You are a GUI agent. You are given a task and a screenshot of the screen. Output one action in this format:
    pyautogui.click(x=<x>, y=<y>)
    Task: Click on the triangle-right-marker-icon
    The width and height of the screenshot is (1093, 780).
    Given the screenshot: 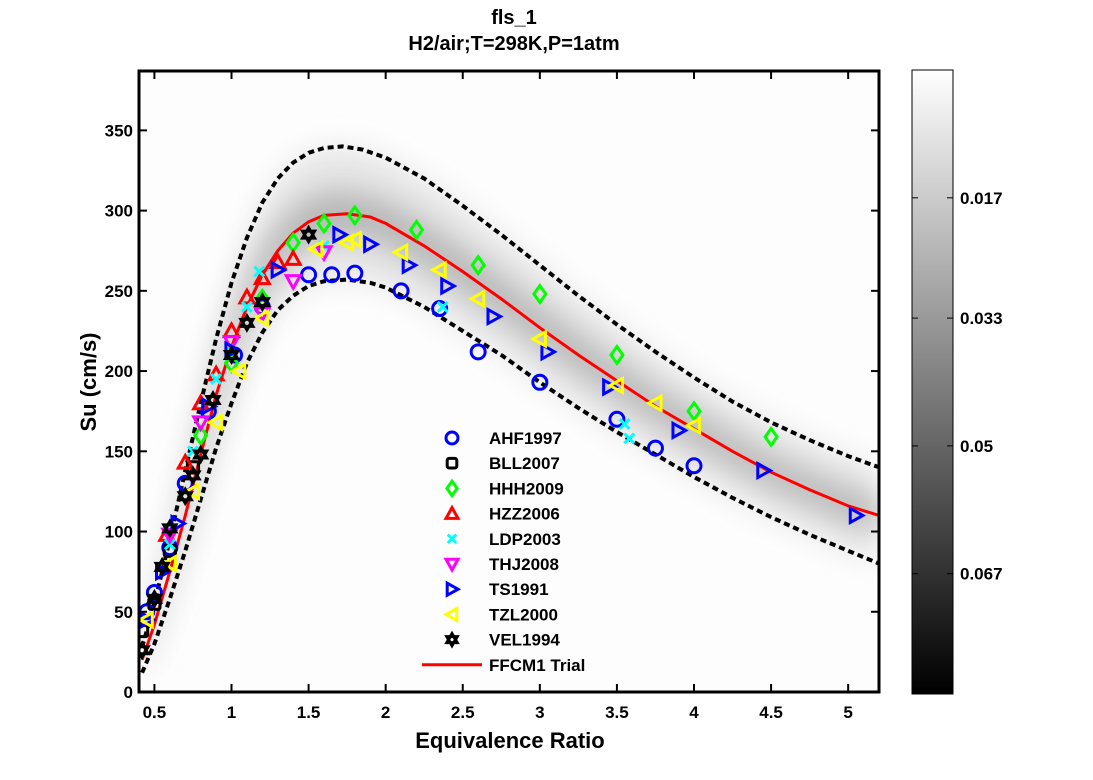 What is the action you would take?
    pyautogui.click(x=453, y=589)
    